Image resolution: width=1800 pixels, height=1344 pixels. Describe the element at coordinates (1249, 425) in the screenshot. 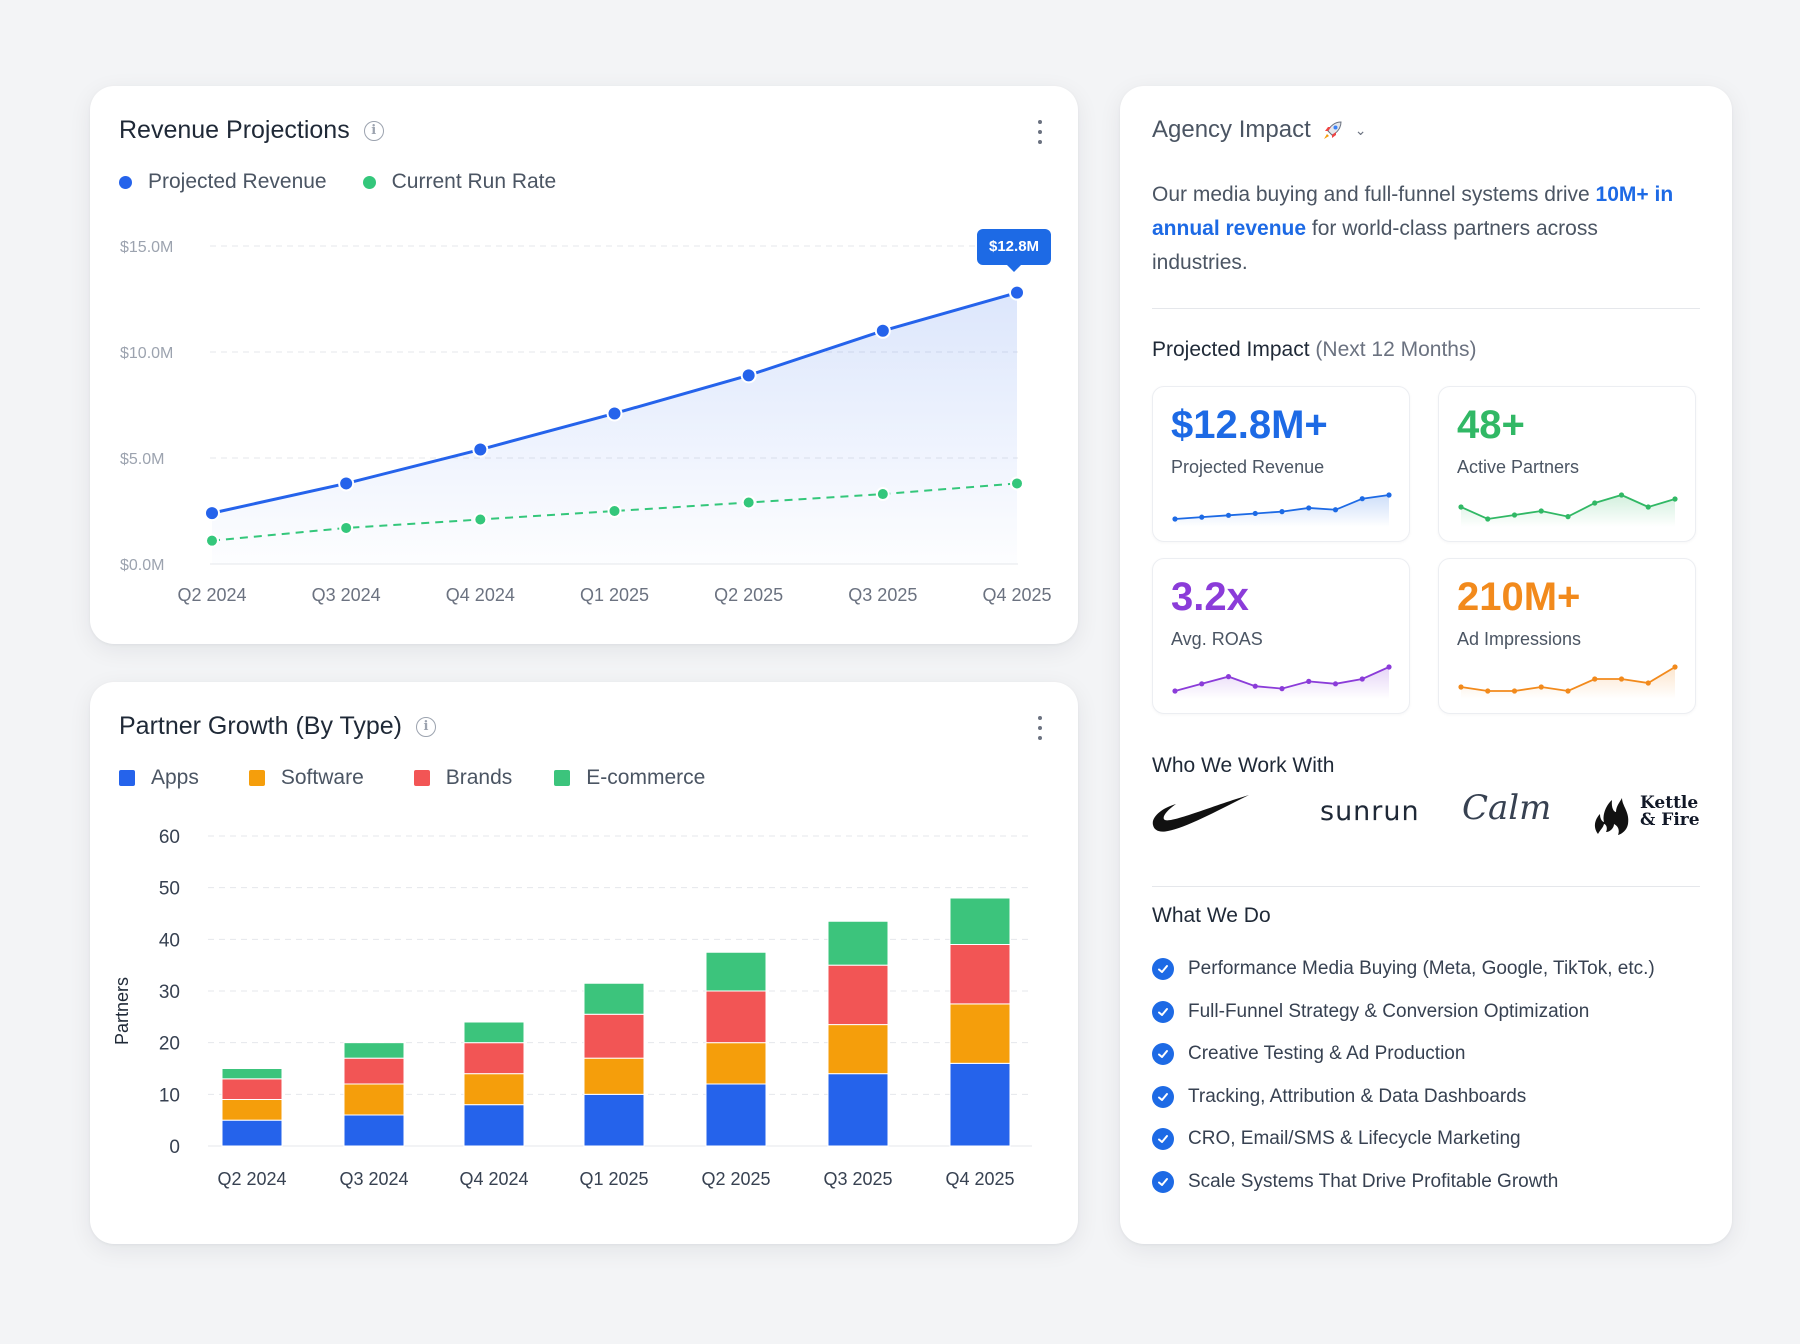

I see `stat-value: $12.8M+` at that location.